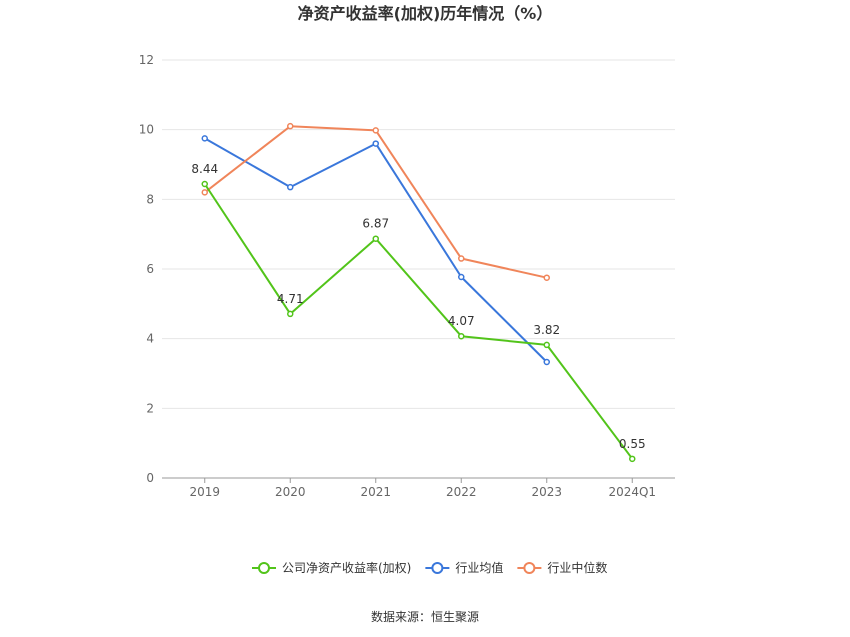 The width and height of the screenshot is (850, 637). What do you see at coordinates (632, 444) in the screenshot?
I see `data-label: 0.55` at bounding box center [632, 444].